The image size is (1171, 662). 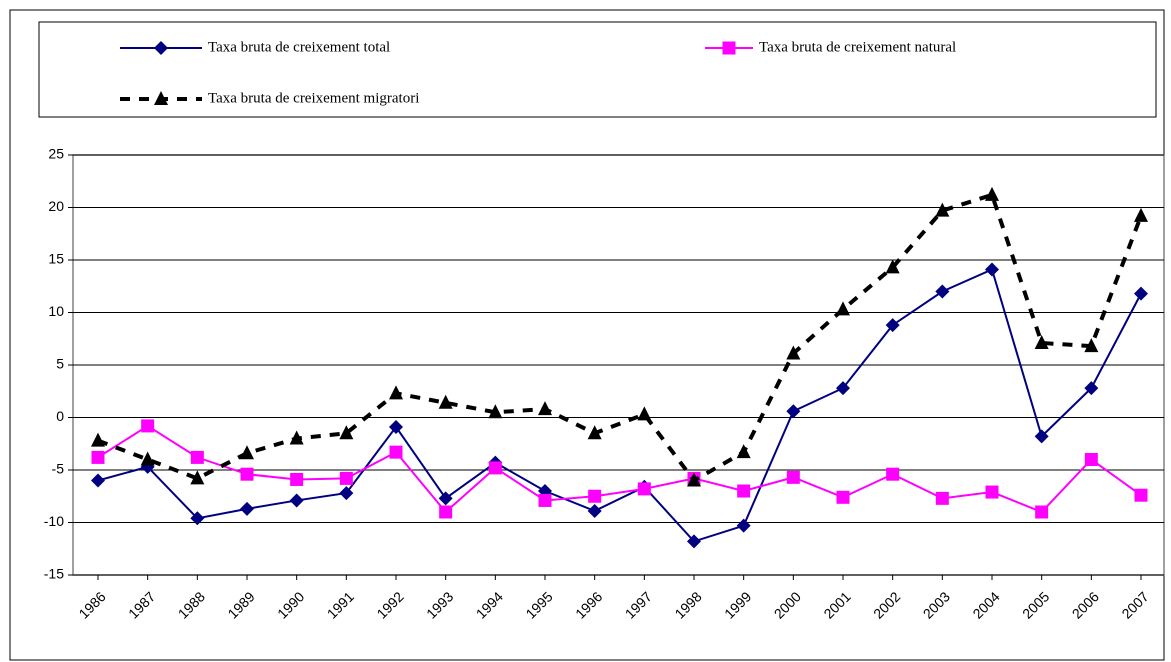 What do you see at coordinates (619, 469) in the screenshot?
I see `series-line` at bounding box center [619, 469].